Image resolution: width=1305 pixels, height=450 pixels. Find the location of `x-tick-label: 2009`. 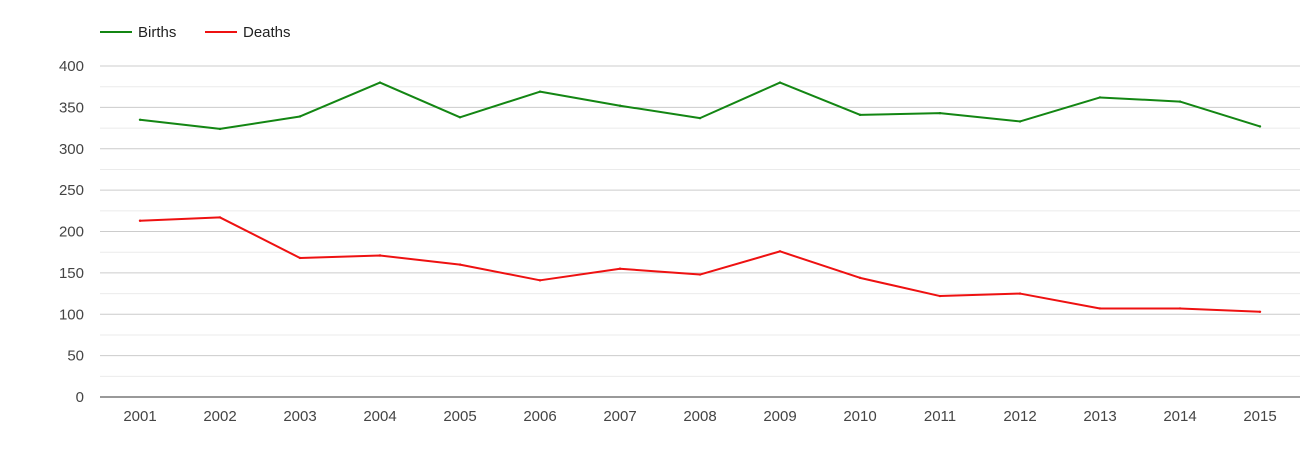

x-tick-label: 2009 is located at coordinates (779, 416).